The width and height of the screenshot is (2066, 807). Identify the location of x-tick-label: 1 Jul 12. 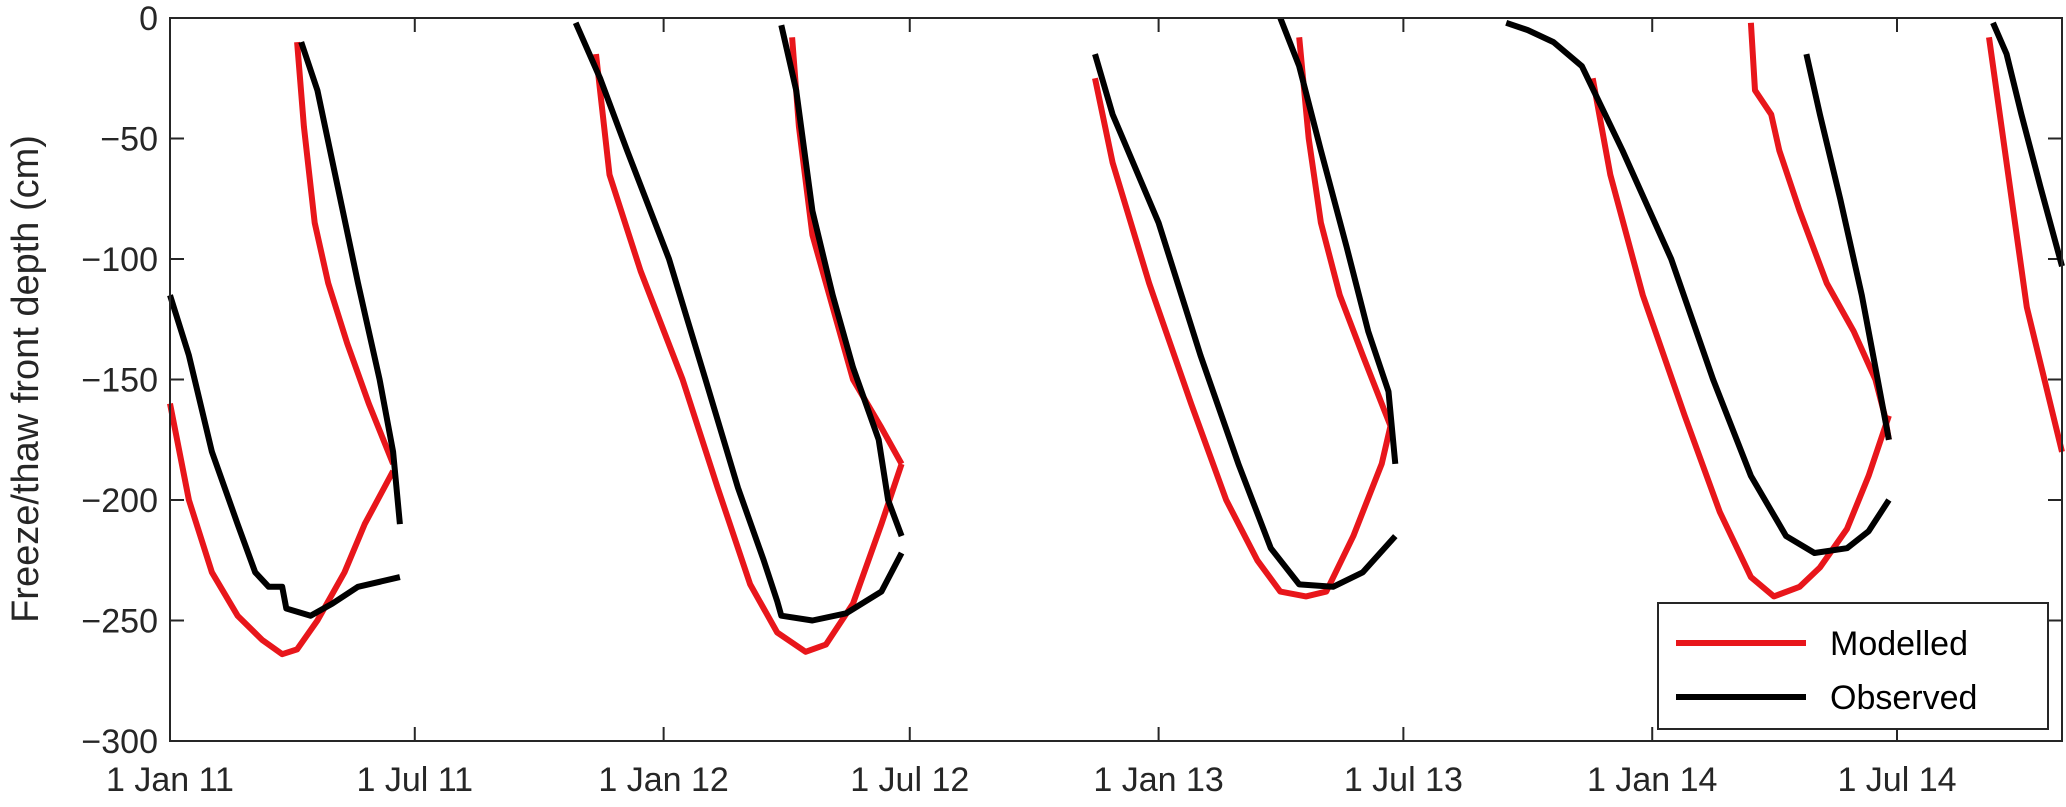
(909, 780).